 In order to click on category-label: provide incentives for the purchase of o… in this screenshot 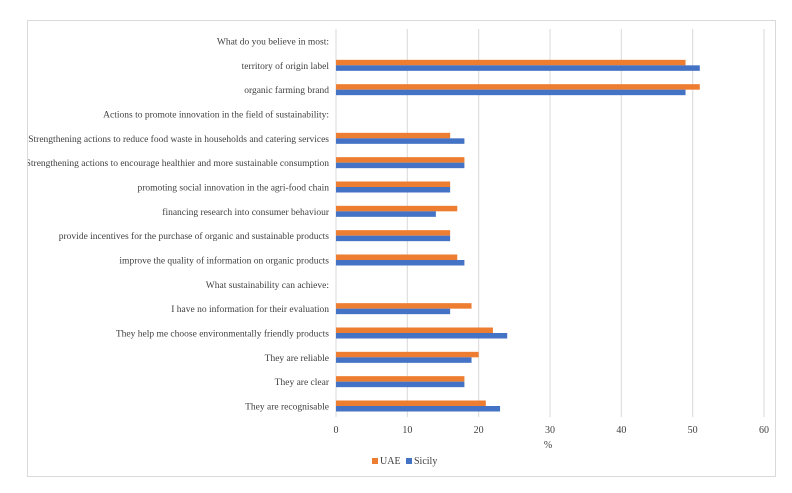, I will do `click(194, 236)`.